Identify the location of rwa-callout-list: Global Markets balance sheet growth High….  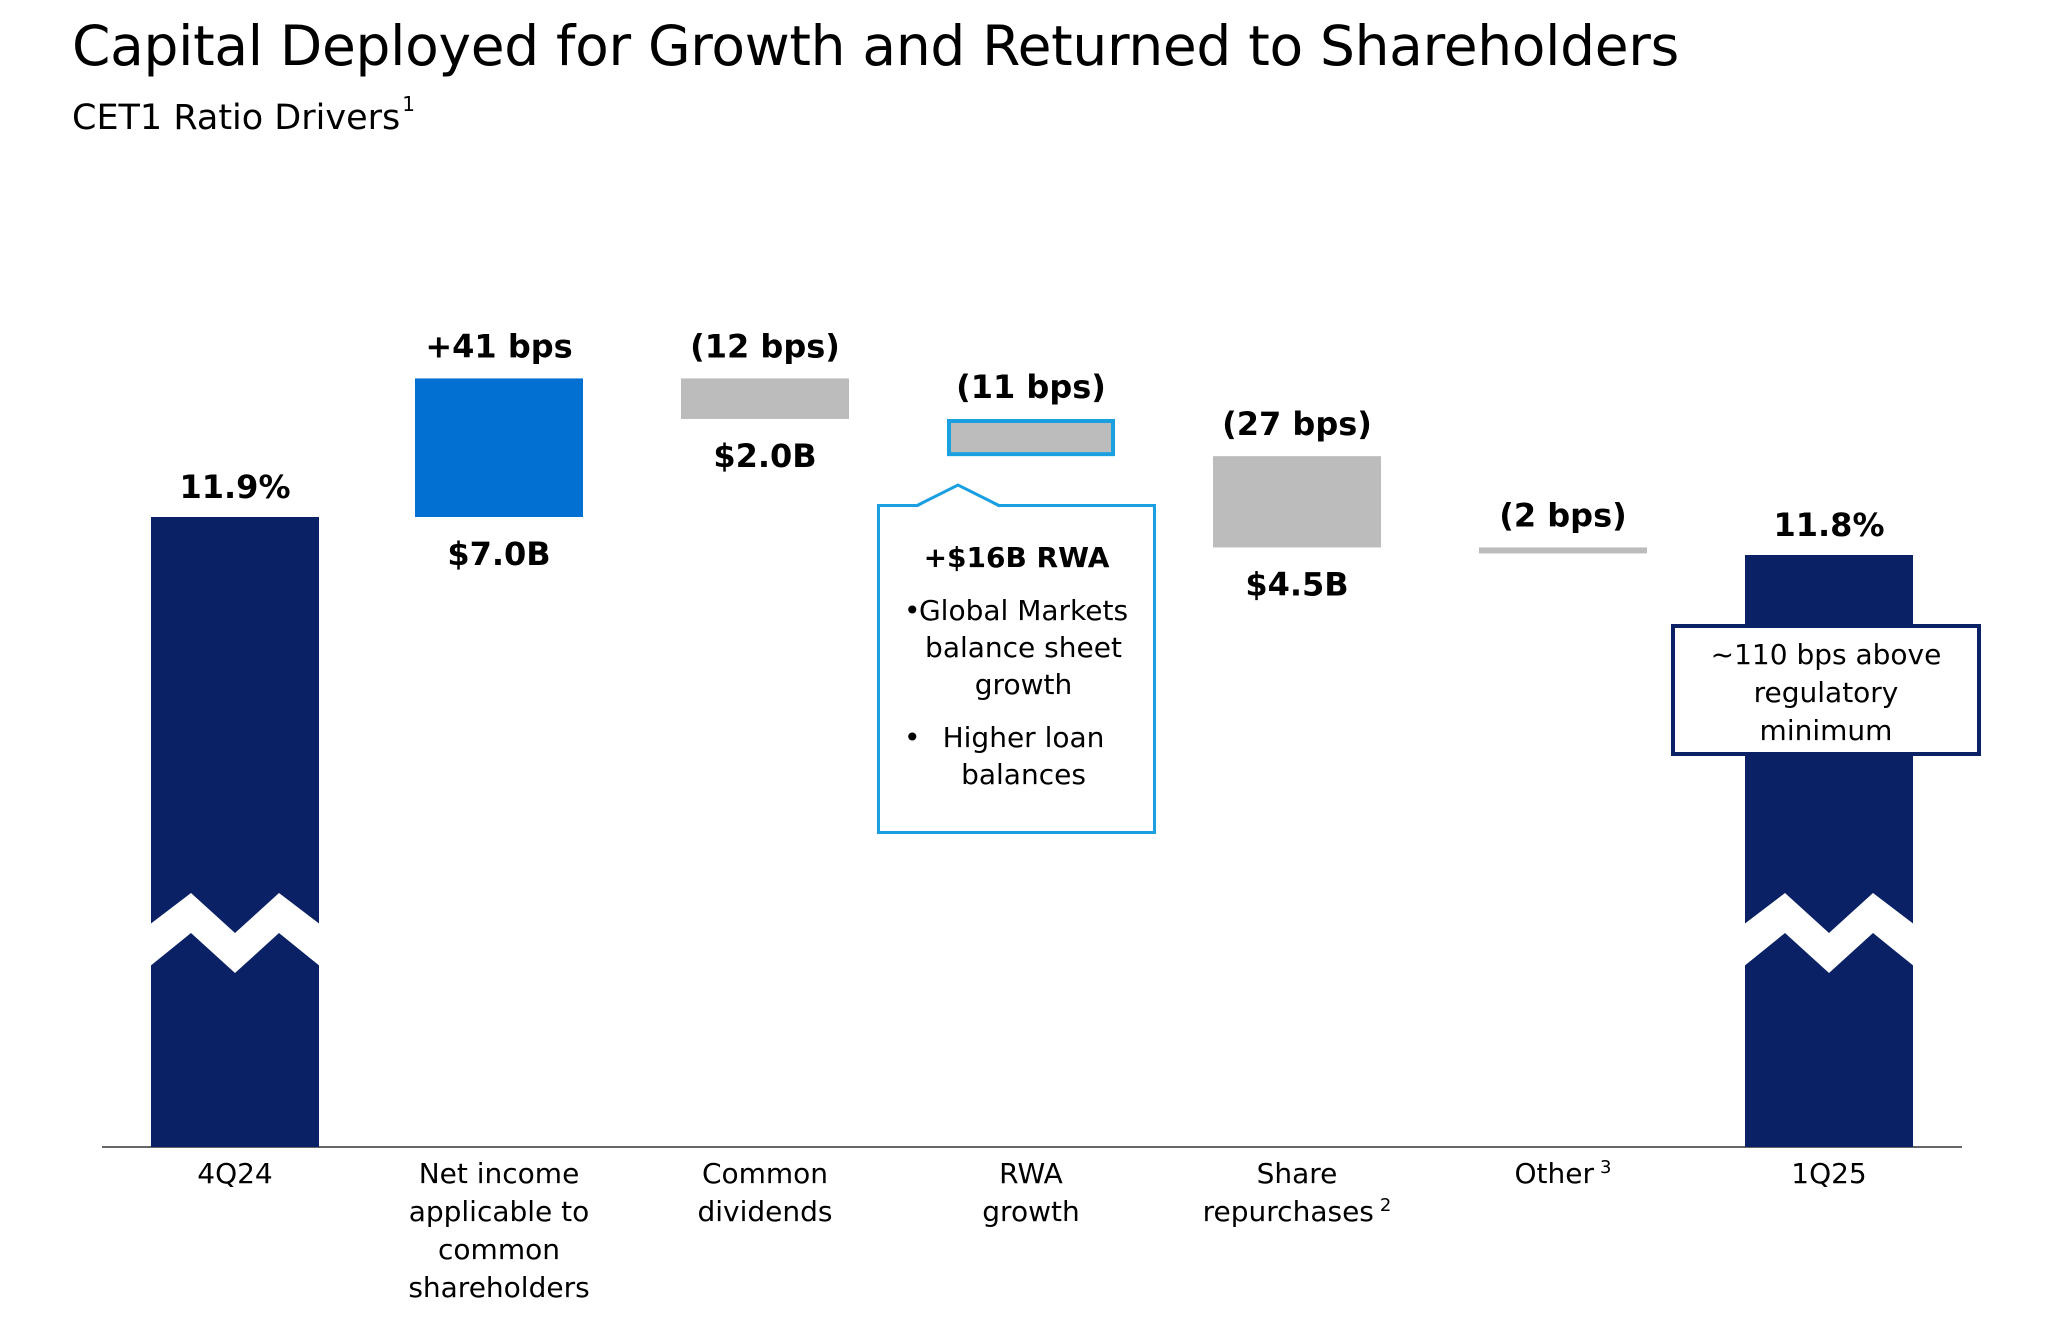
(1016, 692).